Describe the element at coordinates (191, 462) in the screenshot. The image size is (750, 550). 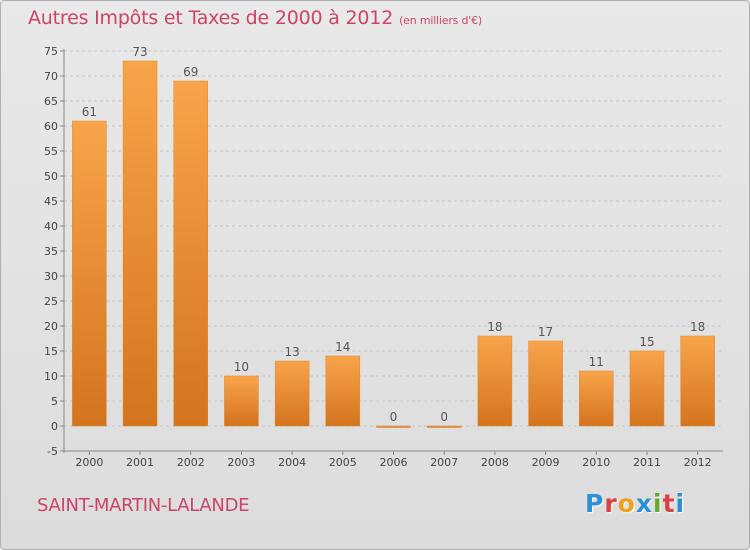
I see `x-tick-label: 2002` at that location.